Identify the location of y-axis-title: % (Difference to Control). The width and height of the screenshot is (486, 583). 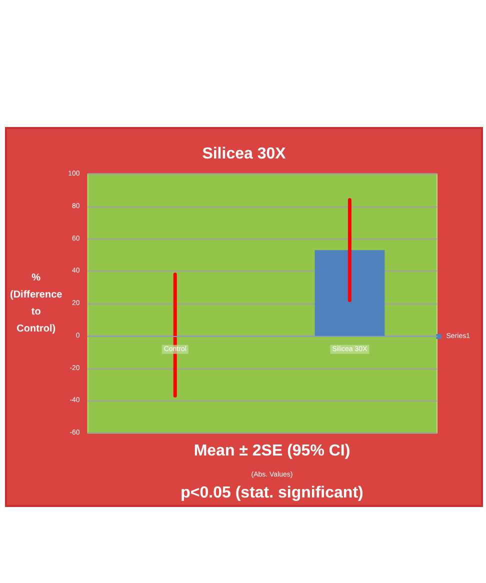
(36, 303).